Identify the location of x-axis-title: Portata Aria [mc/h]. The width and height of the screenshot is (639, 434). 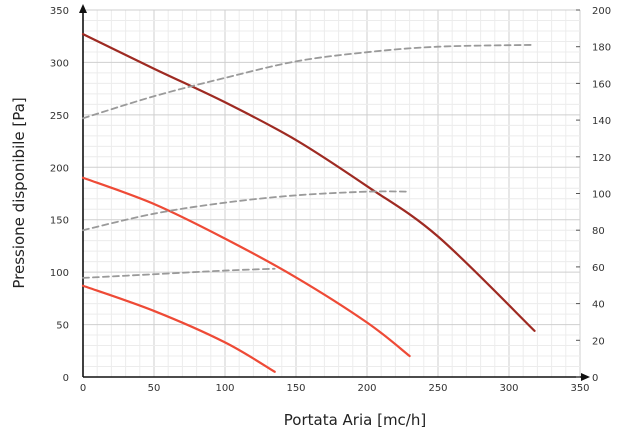
(355, 420).